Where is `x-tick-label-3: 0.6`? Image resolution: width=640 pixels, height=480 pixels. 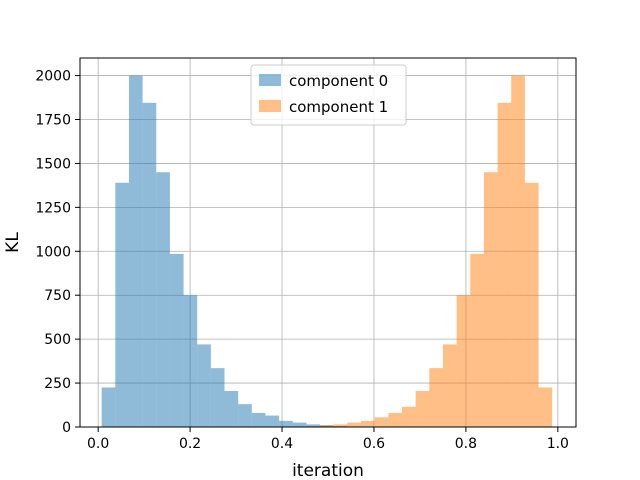 x-tick-label-3: 0.6 is located at coordinates (374, 444).